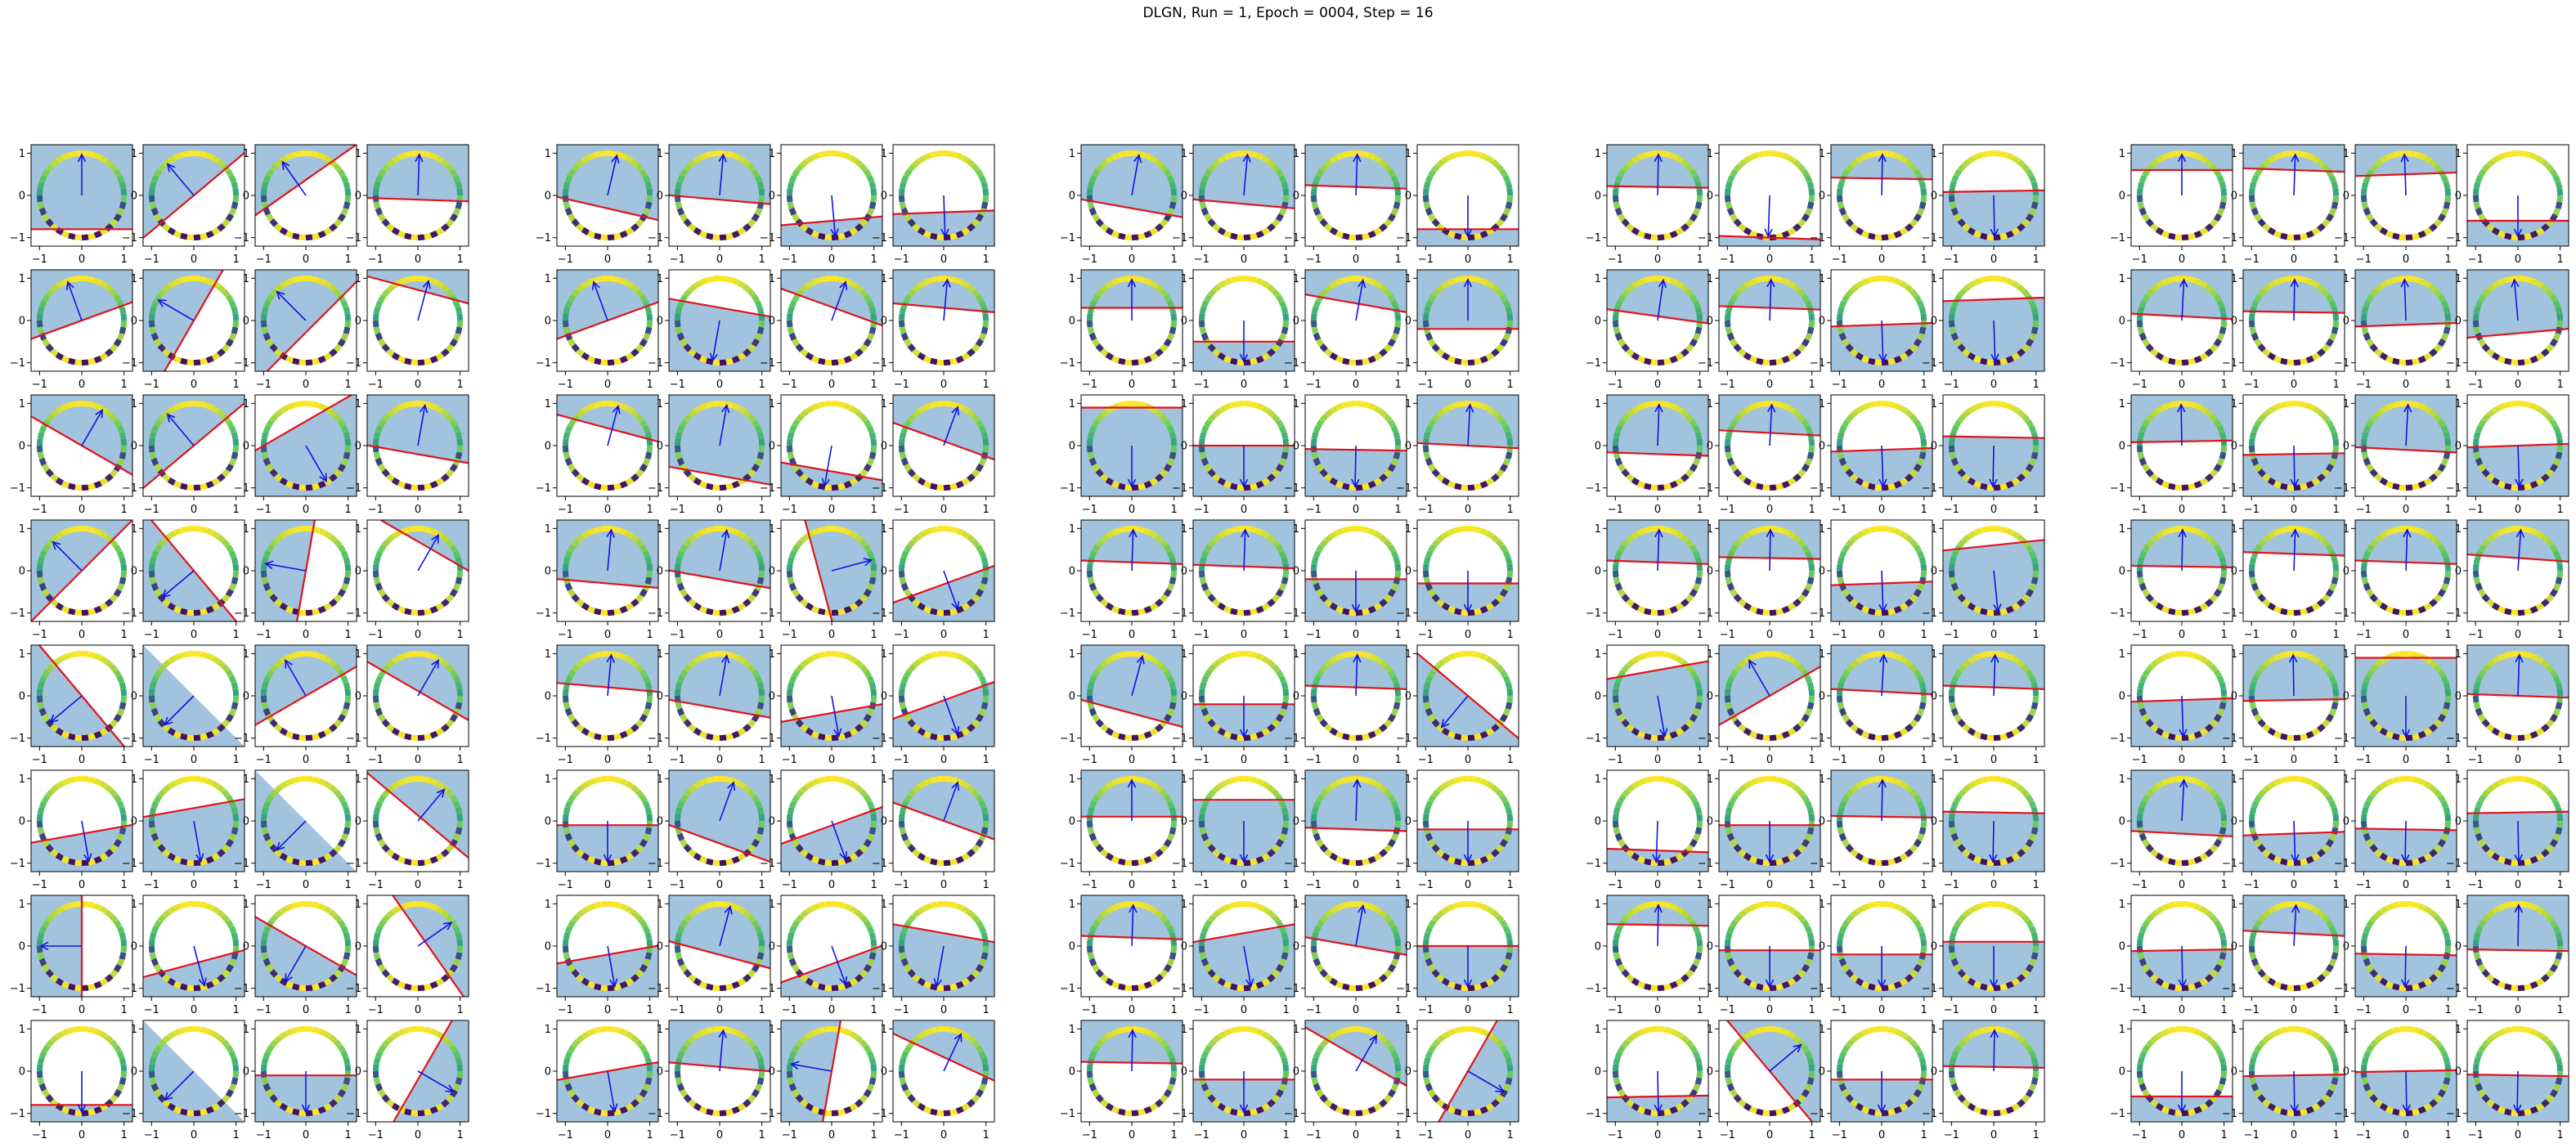  I want to click on subplot-r1-c8: −1 0 1−101, so click(1121, 330).